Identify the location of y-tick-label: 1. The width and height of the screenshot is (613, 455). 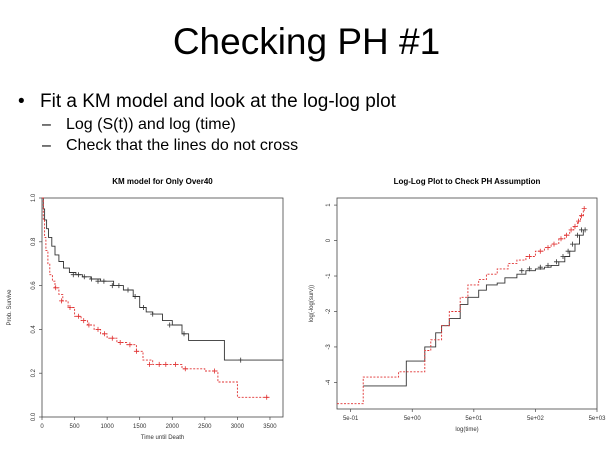
(329, 205).